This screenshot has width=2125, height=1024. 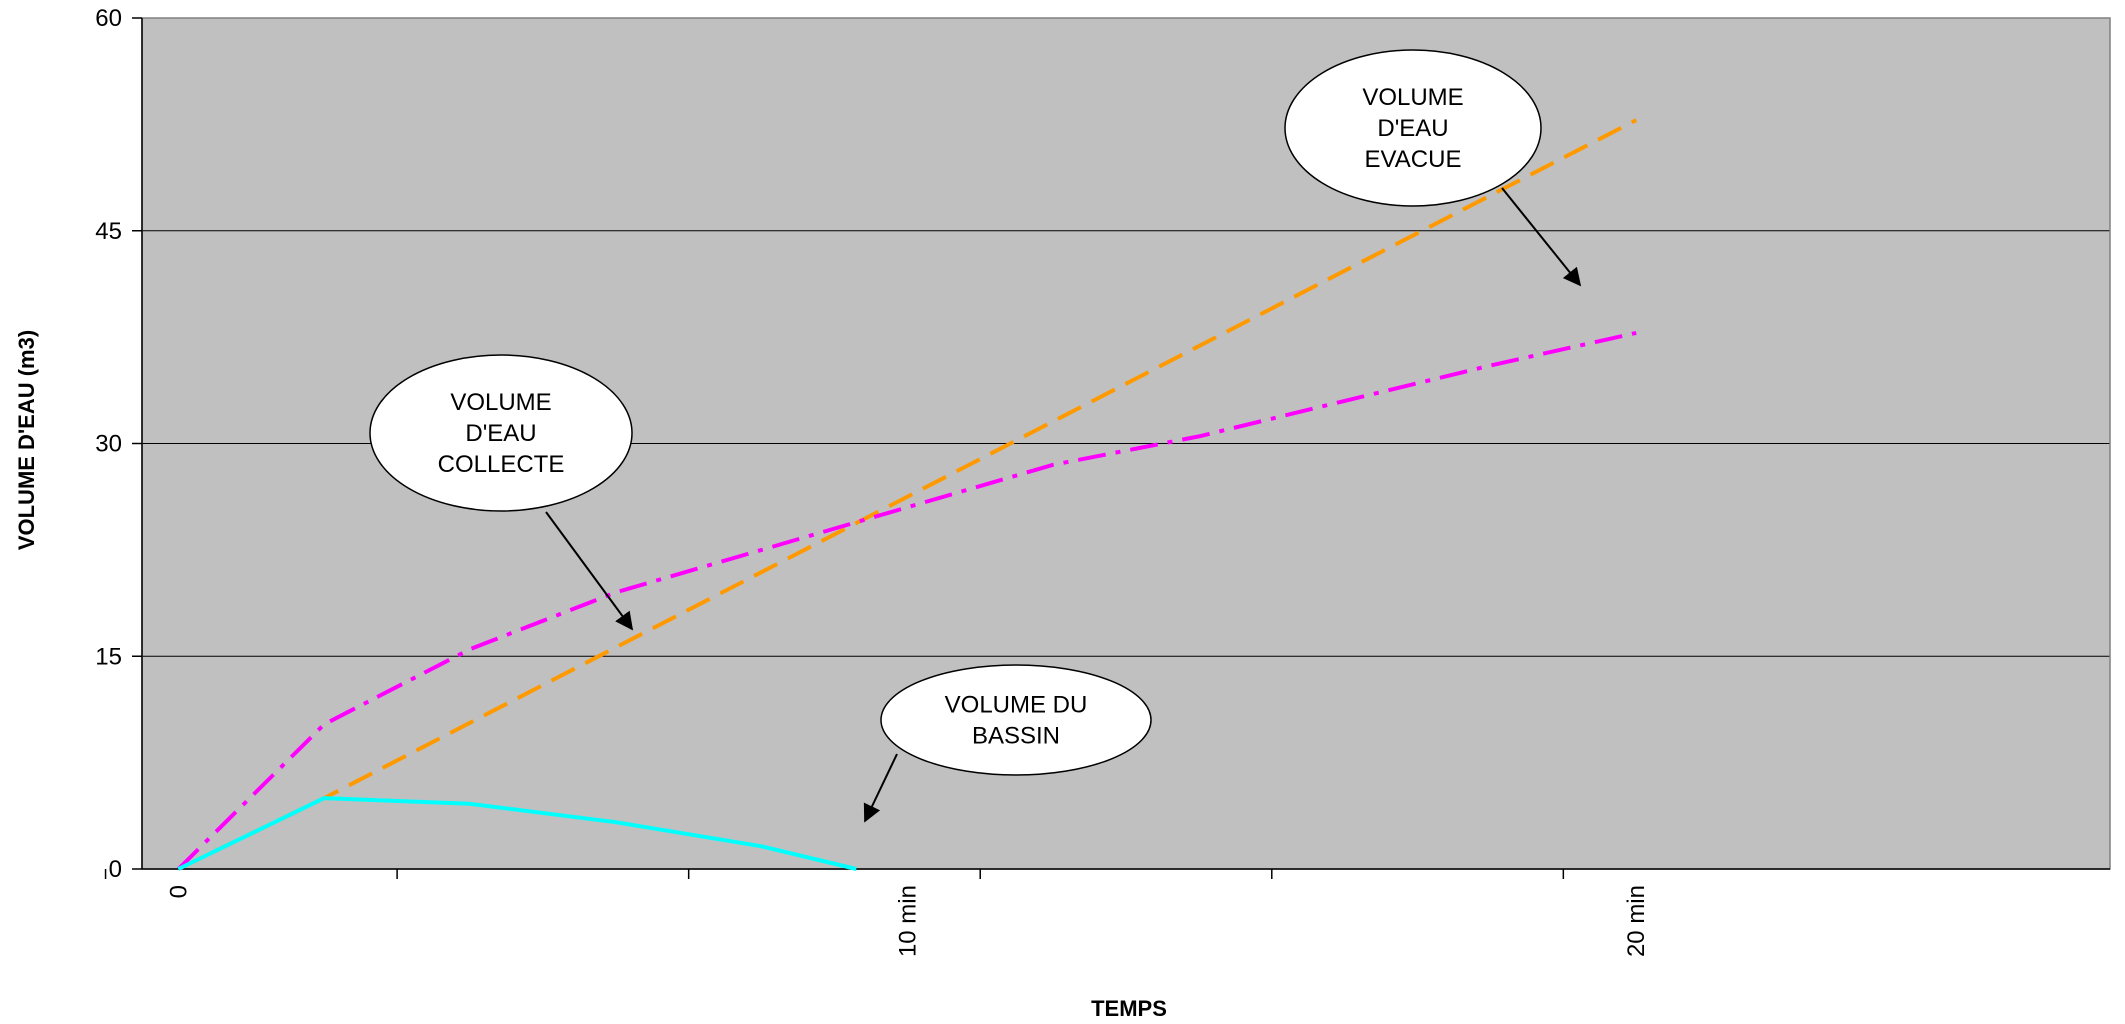 I want to click on y-tick-label: 45, so click(x=108, y=231).